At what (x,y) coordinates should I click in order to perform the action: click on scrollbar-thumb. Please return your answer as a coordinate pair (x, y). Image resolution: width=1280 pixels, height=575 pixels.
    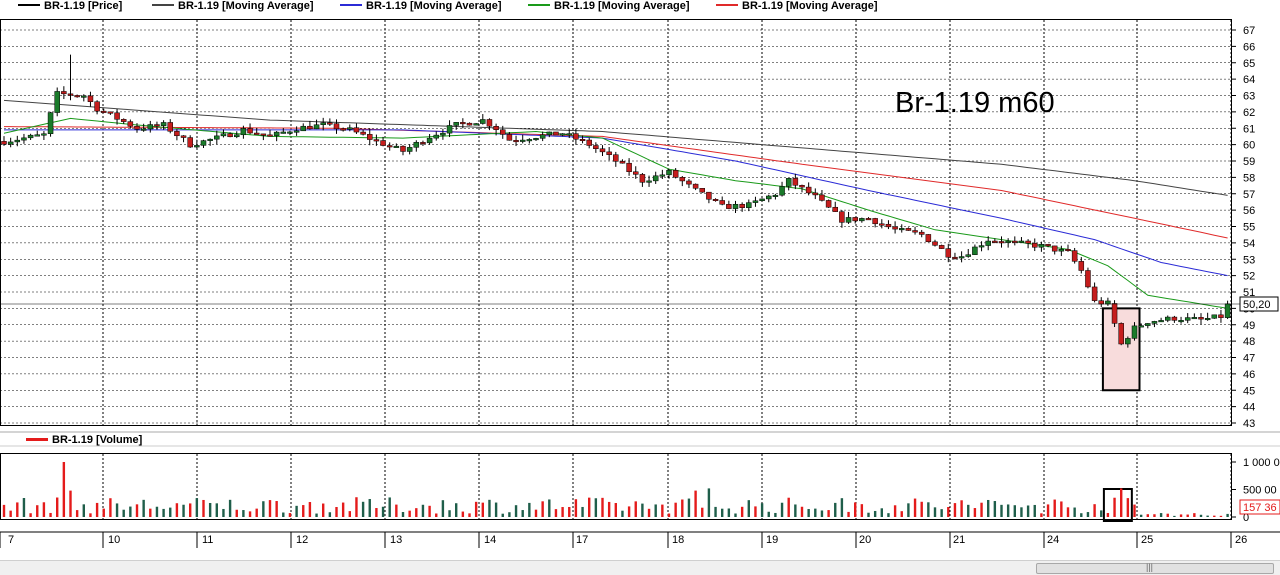
    Looking at the image, I should click on (1155, 568).